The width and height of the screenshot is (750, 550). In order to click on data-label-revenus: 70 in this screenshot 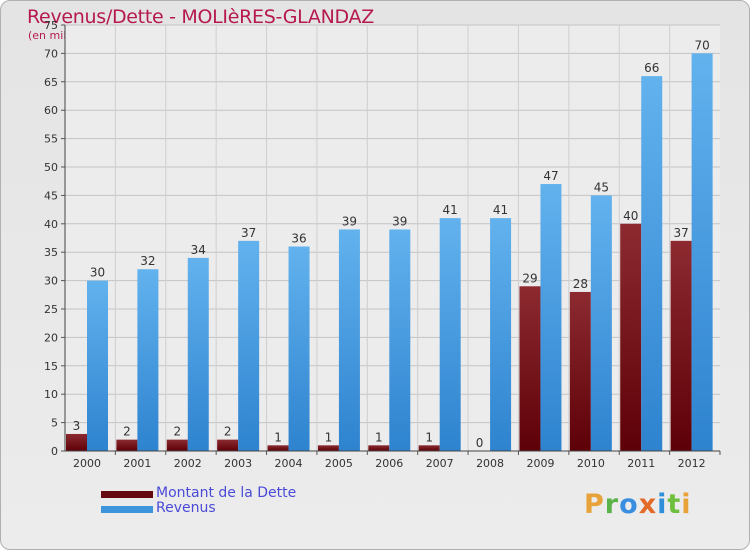, I will do `click(701, 45)`.